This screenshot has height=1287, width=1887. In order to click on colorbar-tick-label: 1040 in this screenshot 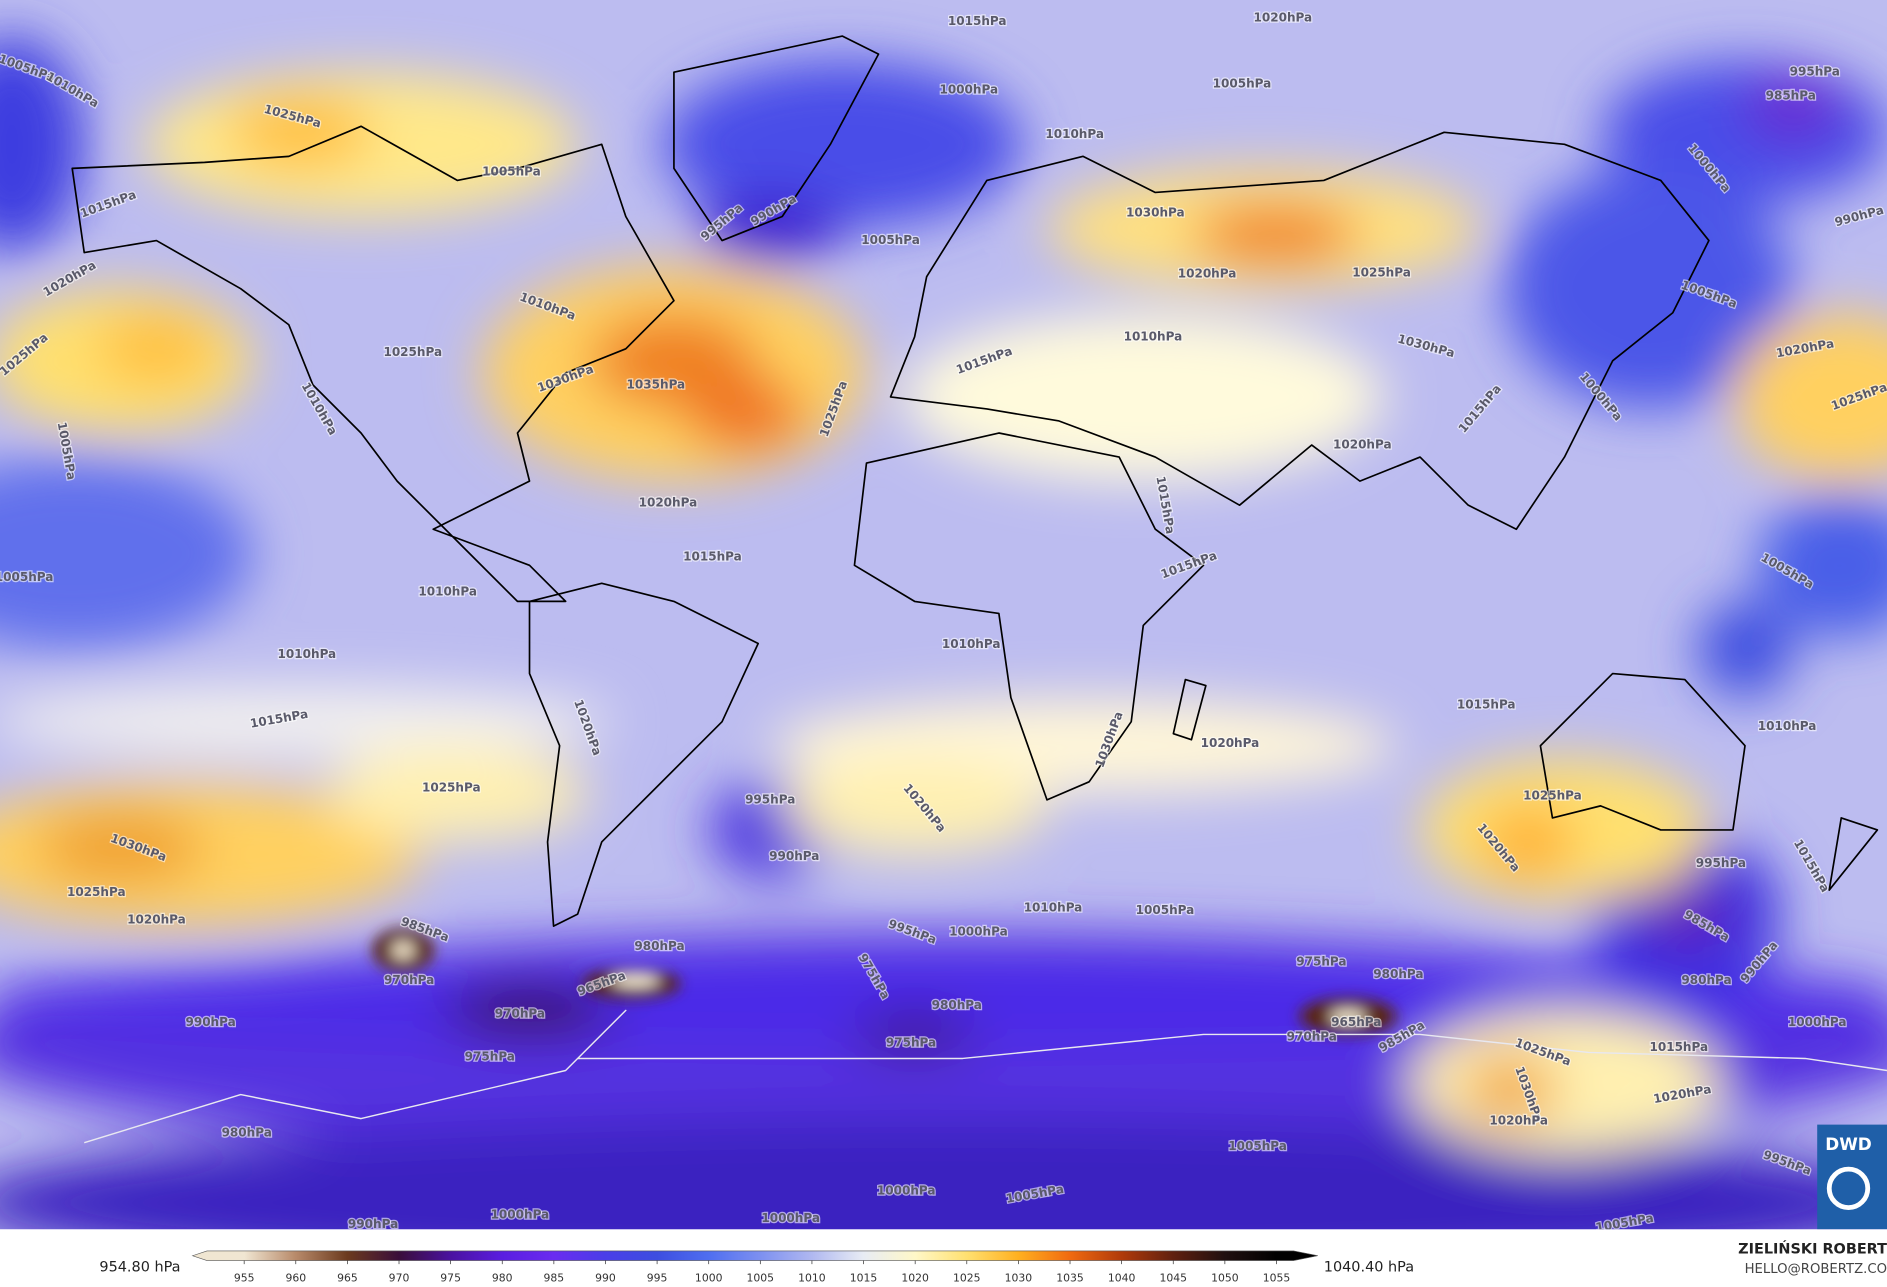, I will do `click(1122, 1278)`.